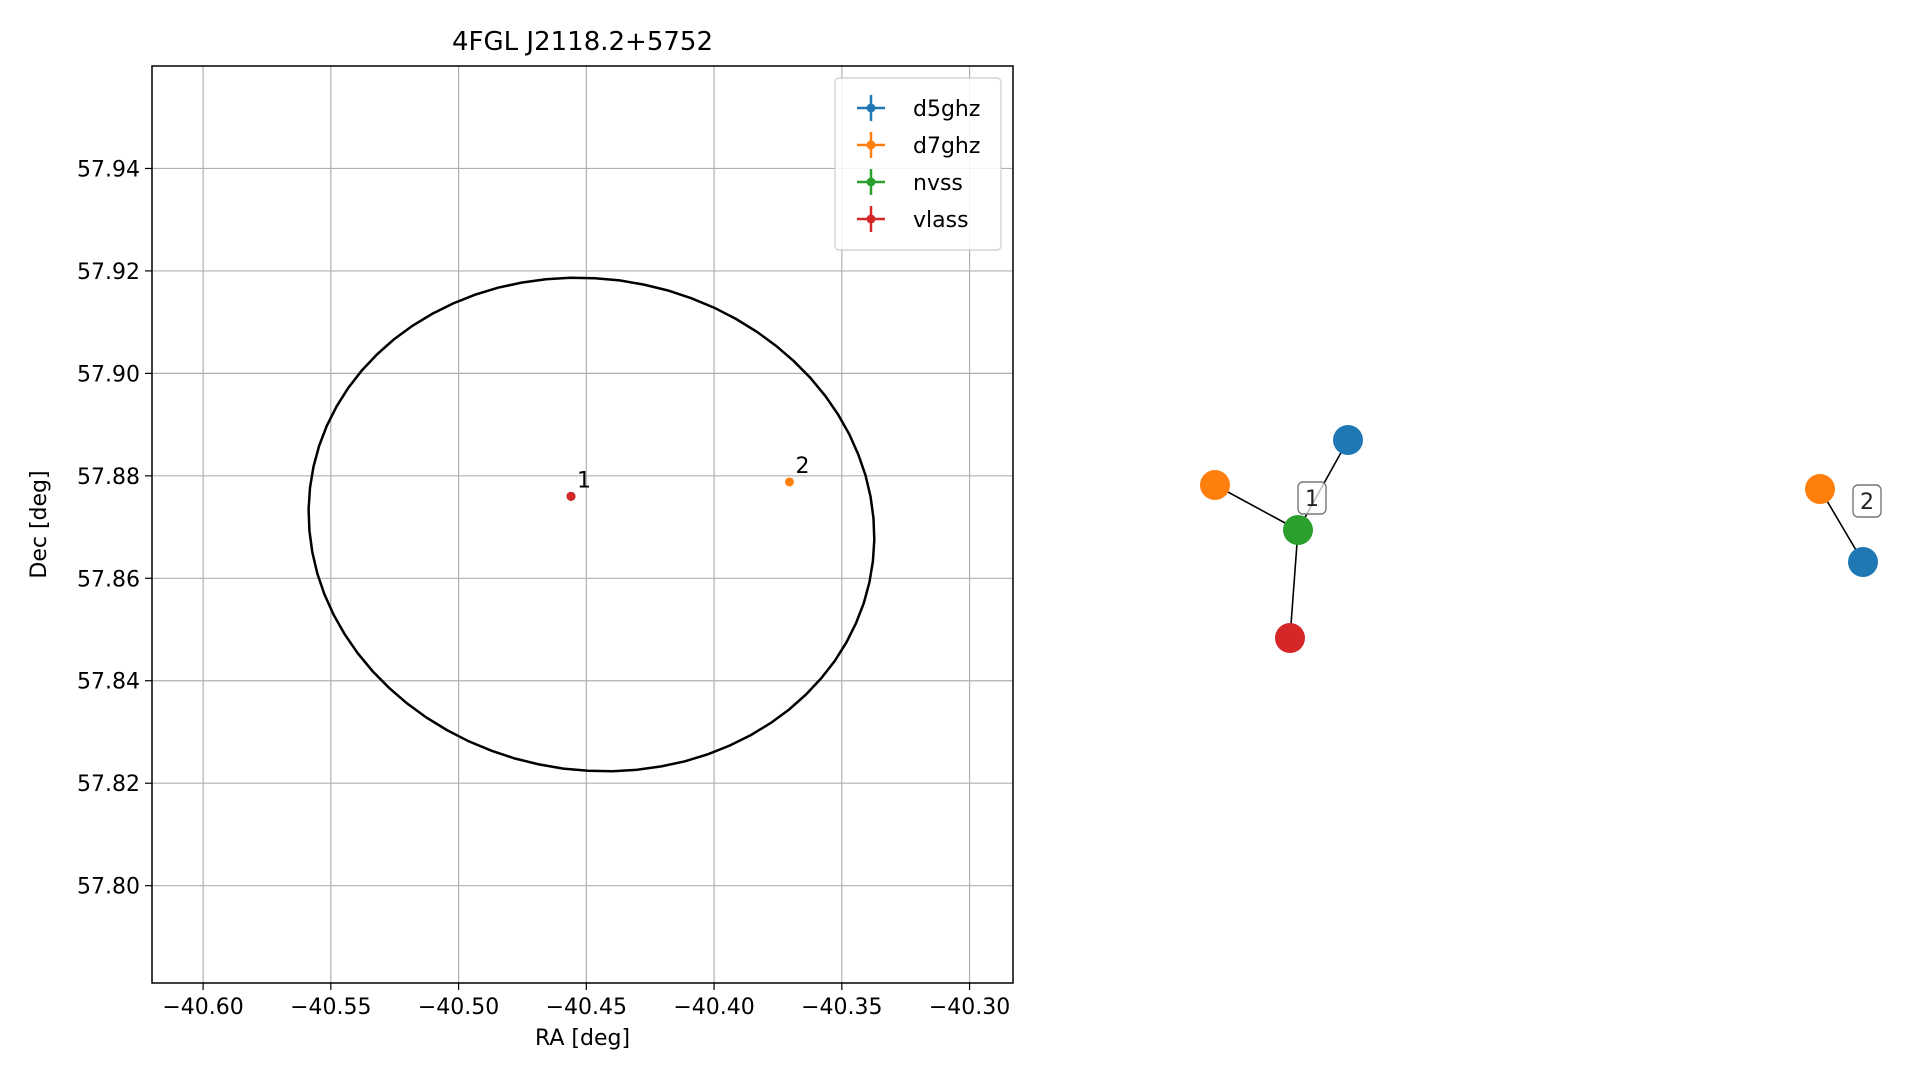 Image resolution: width=1919 pixels, height=1080 pixels. What do you see at coordinates (713, 1007) in the screenshot?
I see `x-tick-label-4: −40.40` at bounding box center [713, 1007].